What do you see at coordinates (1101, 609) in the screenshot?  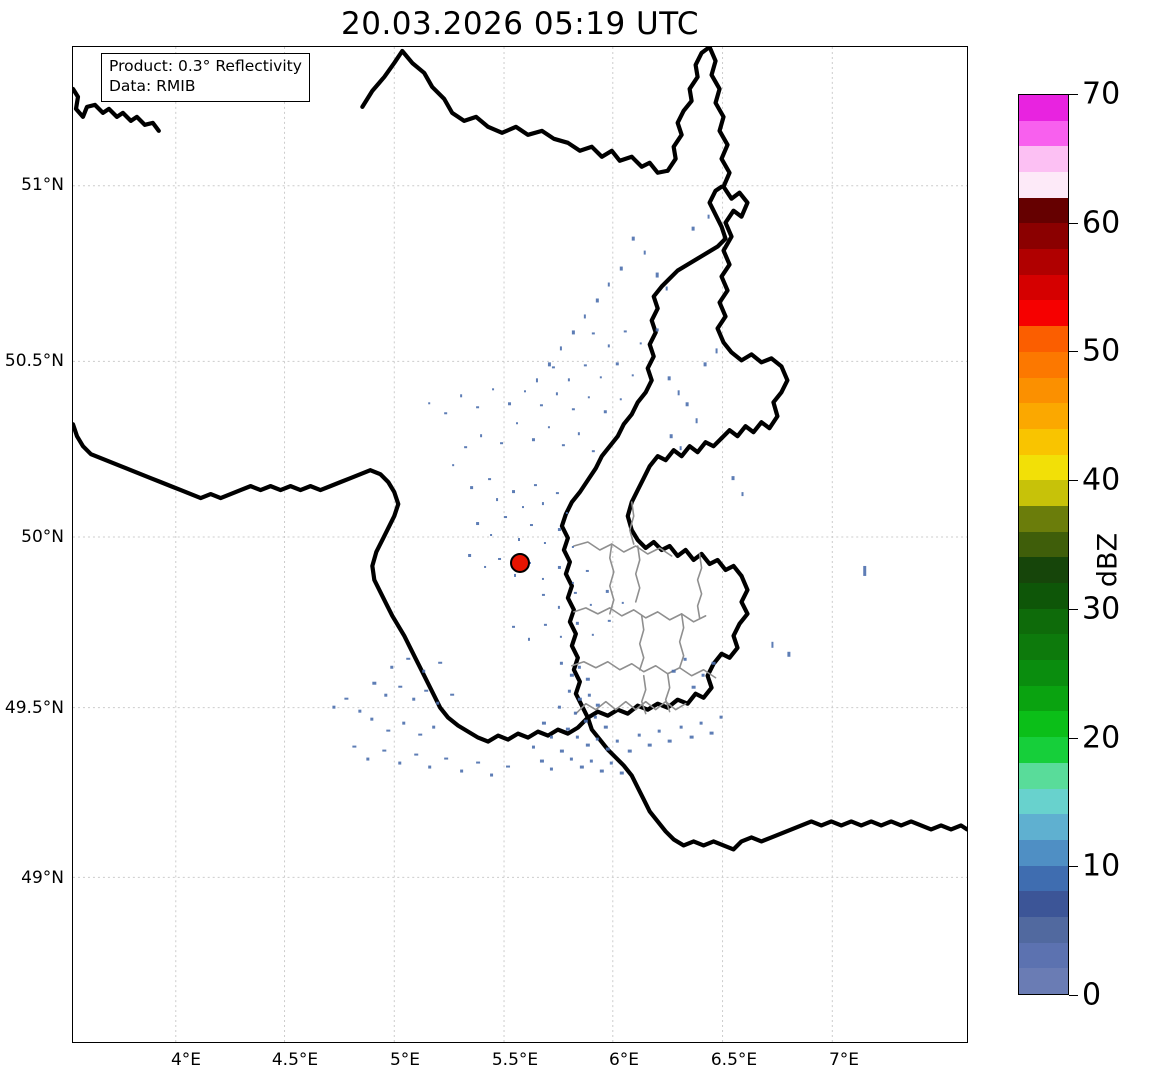 I see `colorbar-tick-label-30: 30` at bounding box center [1101, 609].